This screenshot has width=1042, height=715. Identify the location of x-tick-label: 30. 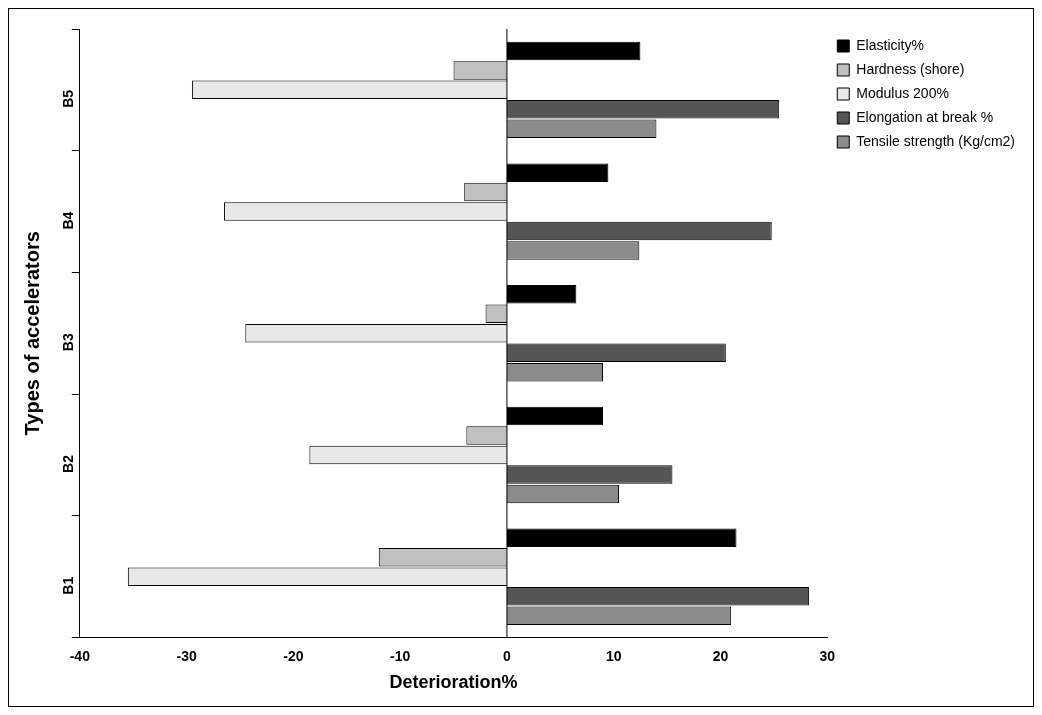
(827, 655).